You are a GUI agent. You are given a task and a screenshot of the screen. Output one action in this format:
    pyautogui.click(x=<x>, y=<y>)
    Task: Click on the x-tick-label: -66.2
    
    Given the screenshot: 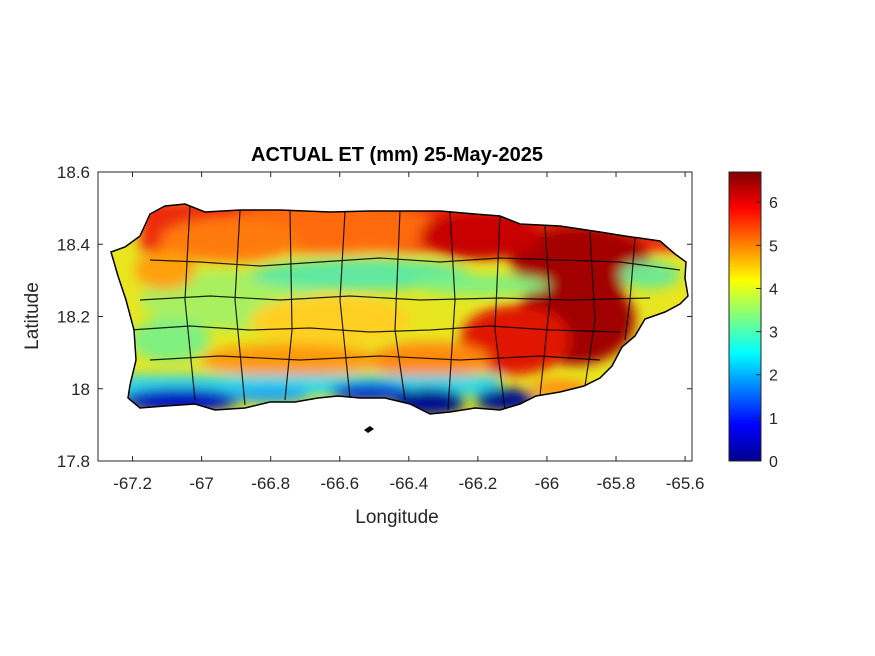 What is the action you would take?
    pyautogui.click(x=478, y=483)
    